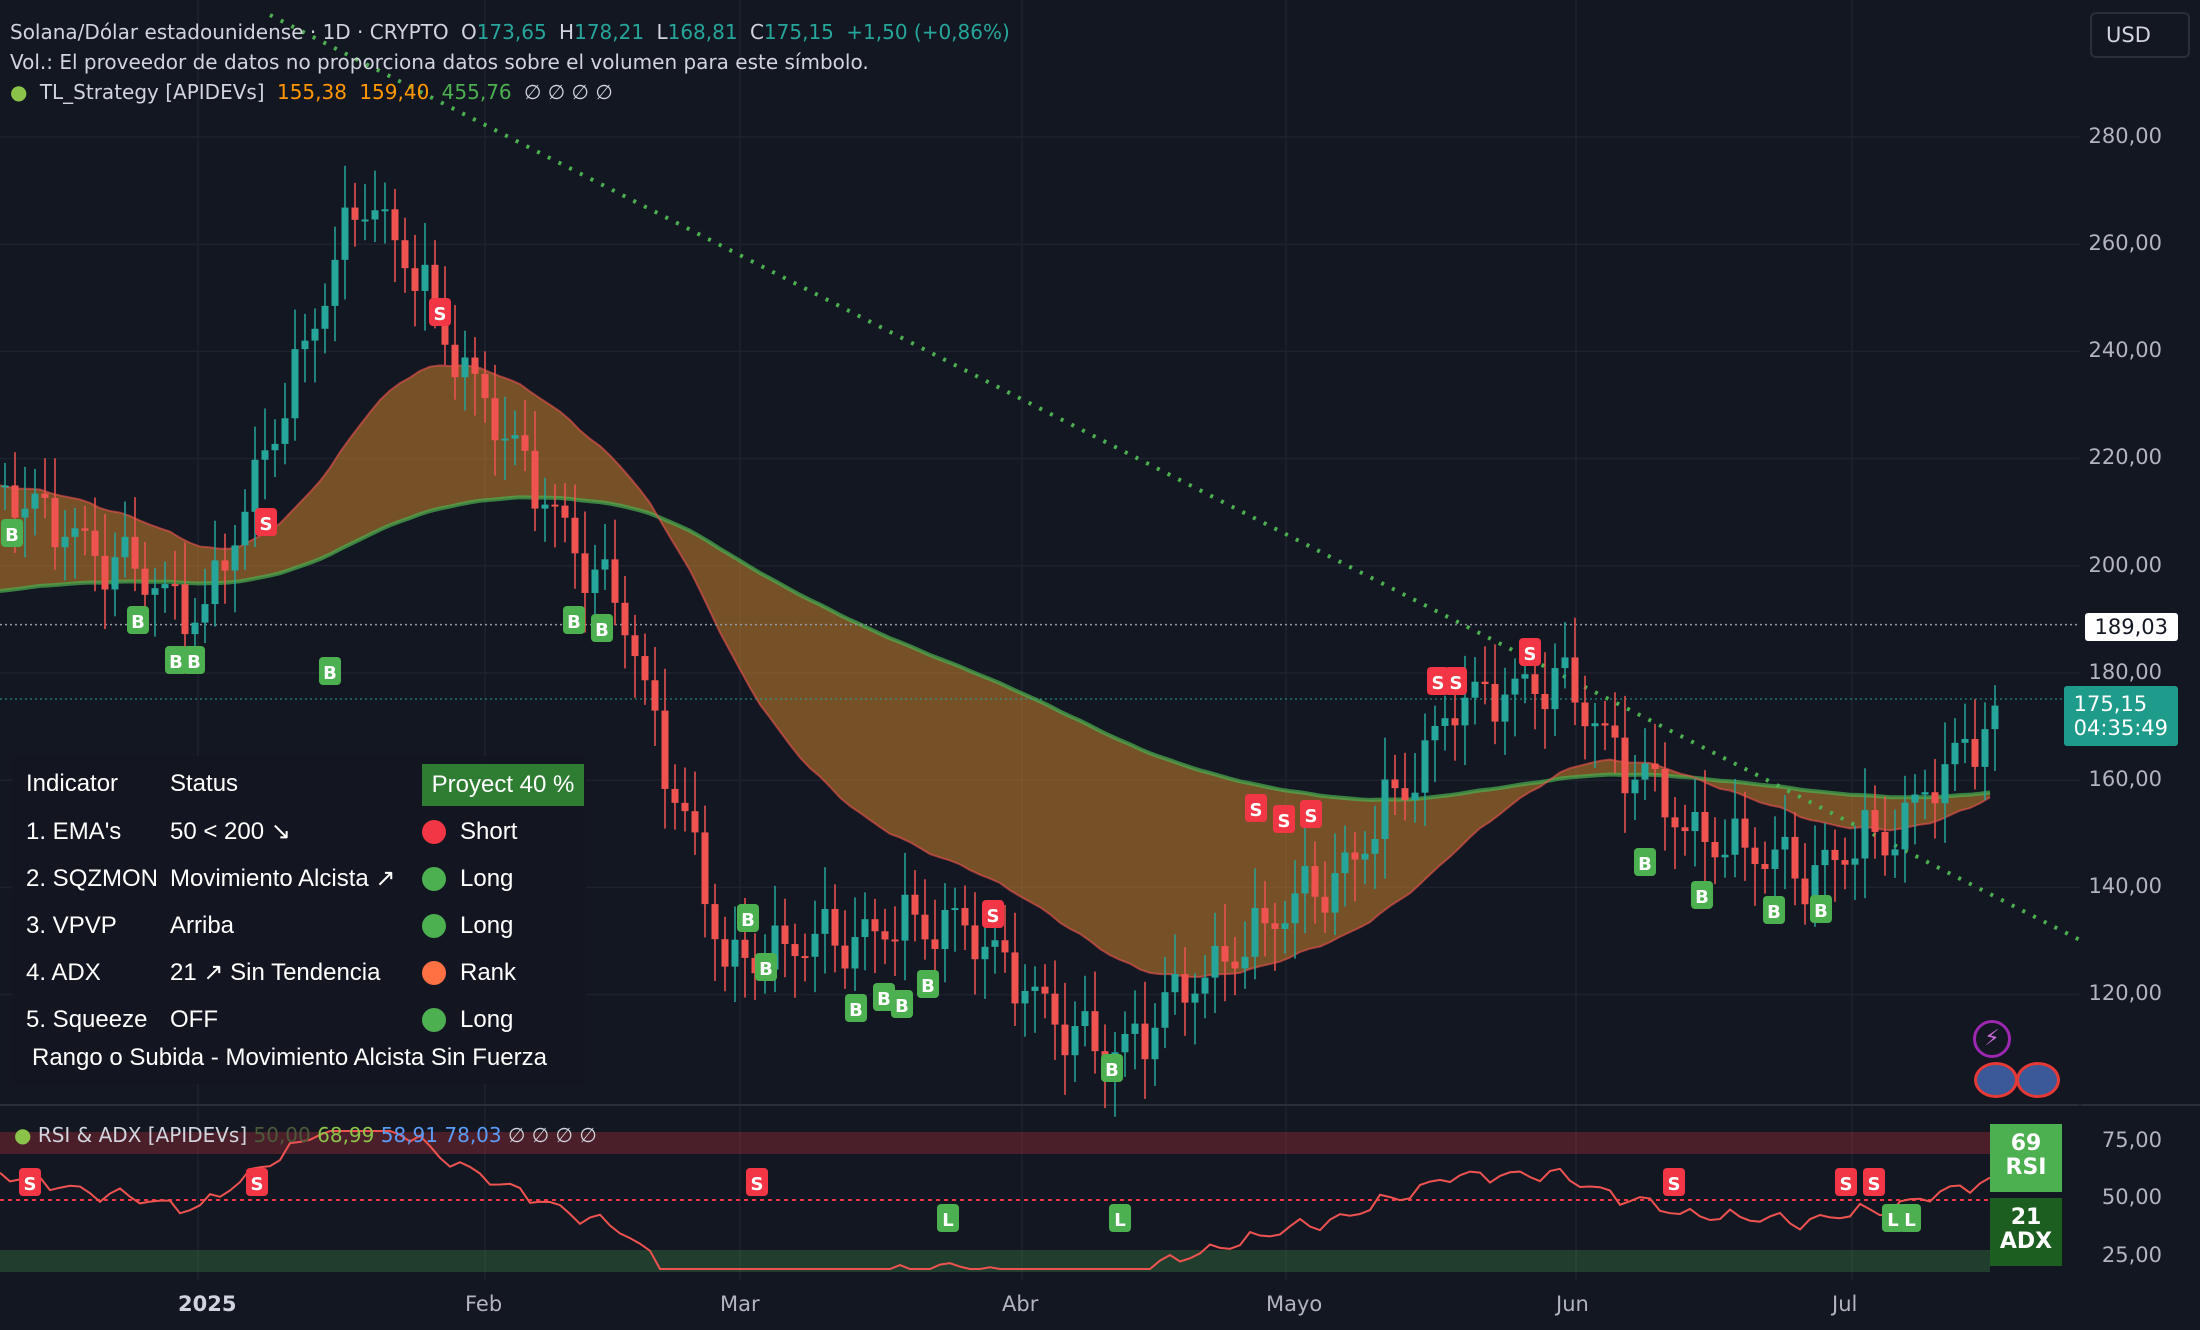 This screenshot has height=1330, width=2200. I want to click on rsi-value-badge: 69 RSI, so click(2026, 1158).